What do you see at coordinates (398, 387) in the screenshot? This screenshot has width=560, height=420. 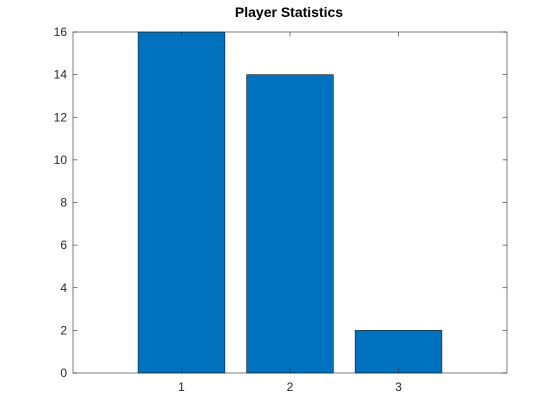 I see `x-tick-label: 3` at bounding box center [398, 387].